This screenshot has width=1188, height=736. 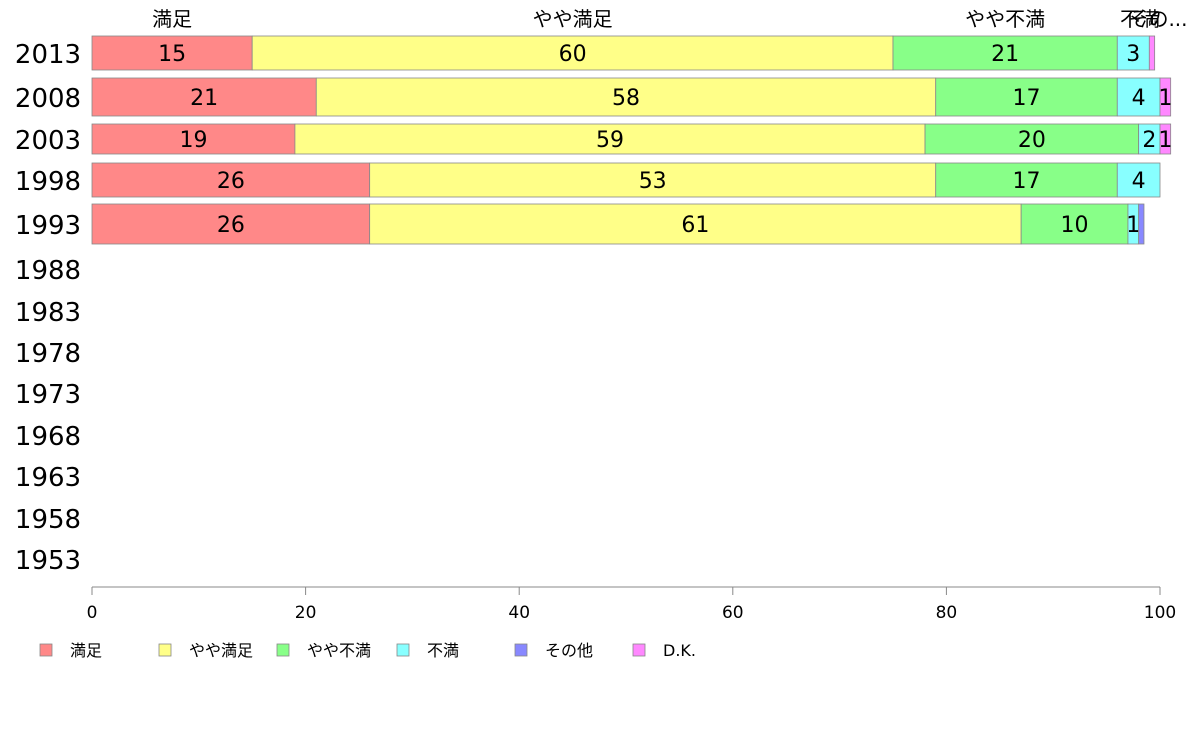 I want to click on legend-label: やや満足, so click(x=221, y=650).